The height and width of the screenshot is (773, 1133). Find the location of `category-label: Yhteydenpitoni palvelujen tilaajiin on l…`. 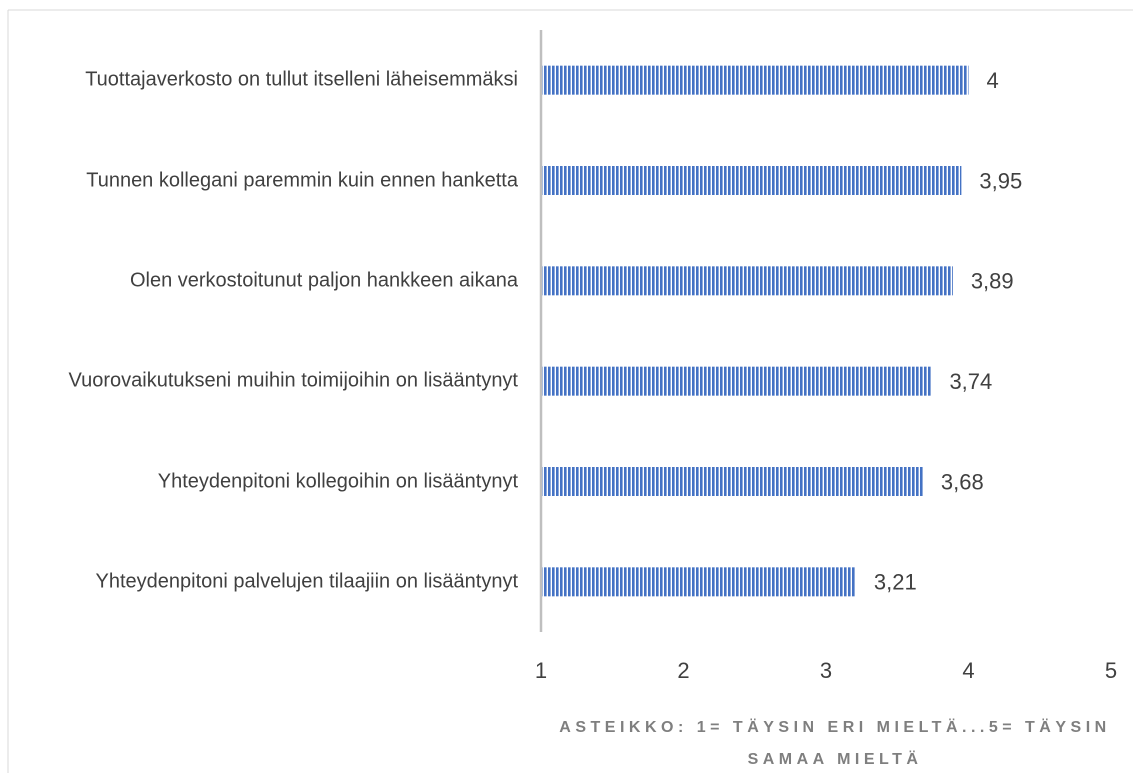

category-label: Yhteydenpitoni palvelujen tilaajiin on l… is located at coordinates (307, 581).